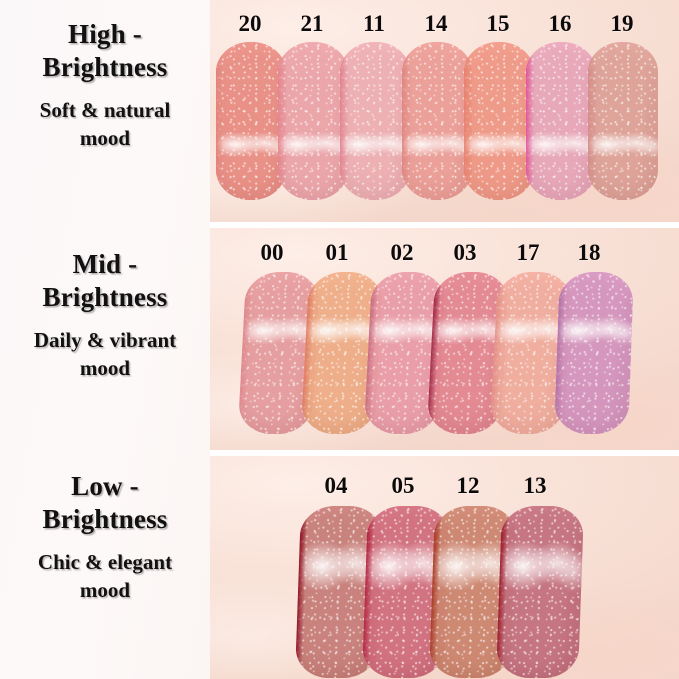  Describe the element at coordinates (105, 503) in the screenshot. I see `section-heading-low: Low - Brightness` at that location.